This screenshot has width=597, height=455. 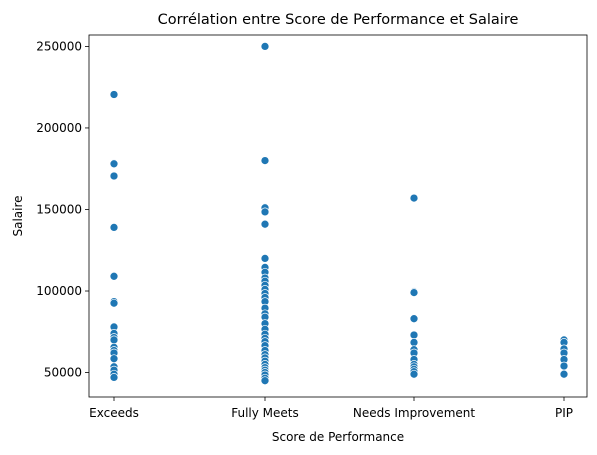 What do you see at coordinates (331, 408) in the screenshot?
I see `x-axis-ticks: Exceeds Fully Meets Needs Improvement PIP` at bounding box center [331, 408].